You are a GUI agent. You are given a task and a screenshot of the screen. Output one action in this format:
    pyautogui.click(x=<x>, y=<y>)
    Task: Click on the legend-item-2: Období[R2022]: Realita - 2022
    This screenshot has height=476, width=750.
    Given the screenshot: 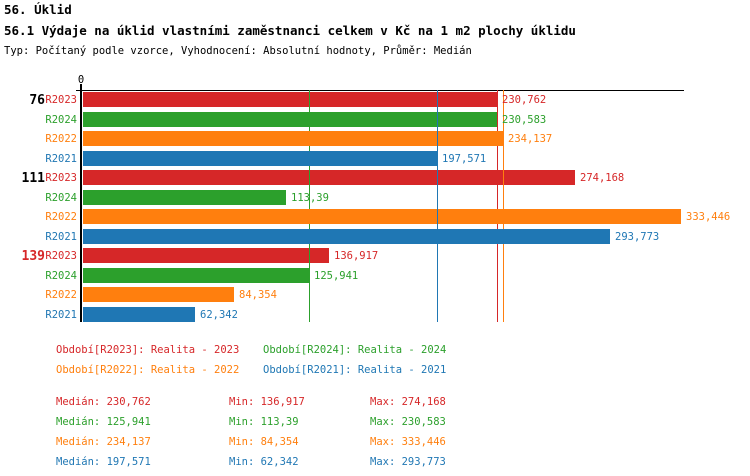 What is the action you would take?
    pyautogui.click(x=148, y=370)
    